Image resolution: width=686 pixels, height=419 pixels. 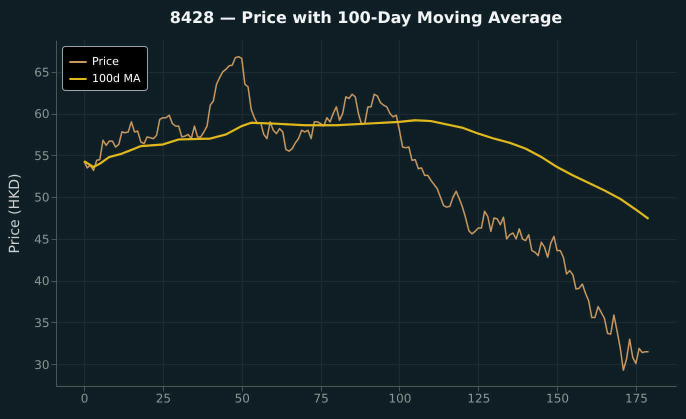 I want to click on x-tick-label: 100, so click(x=400, y=399).